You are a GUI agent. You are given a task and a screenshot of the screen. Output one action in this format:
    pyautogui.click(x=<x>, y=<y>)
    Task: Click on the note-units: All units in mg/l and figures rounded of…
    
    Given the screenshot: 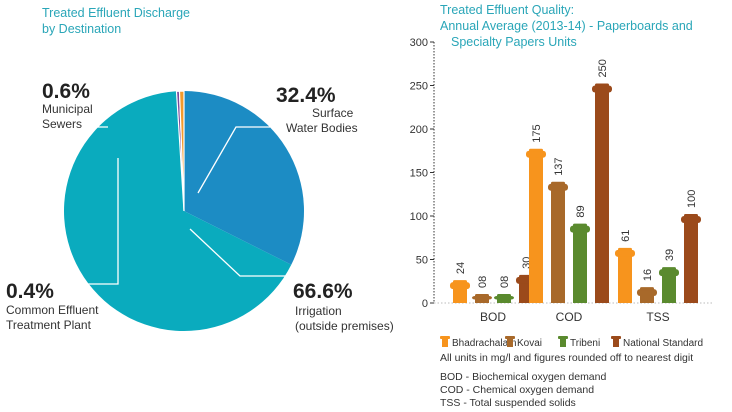 What is the action you would take?
    pyautogui.click(x=566, y=358)
    